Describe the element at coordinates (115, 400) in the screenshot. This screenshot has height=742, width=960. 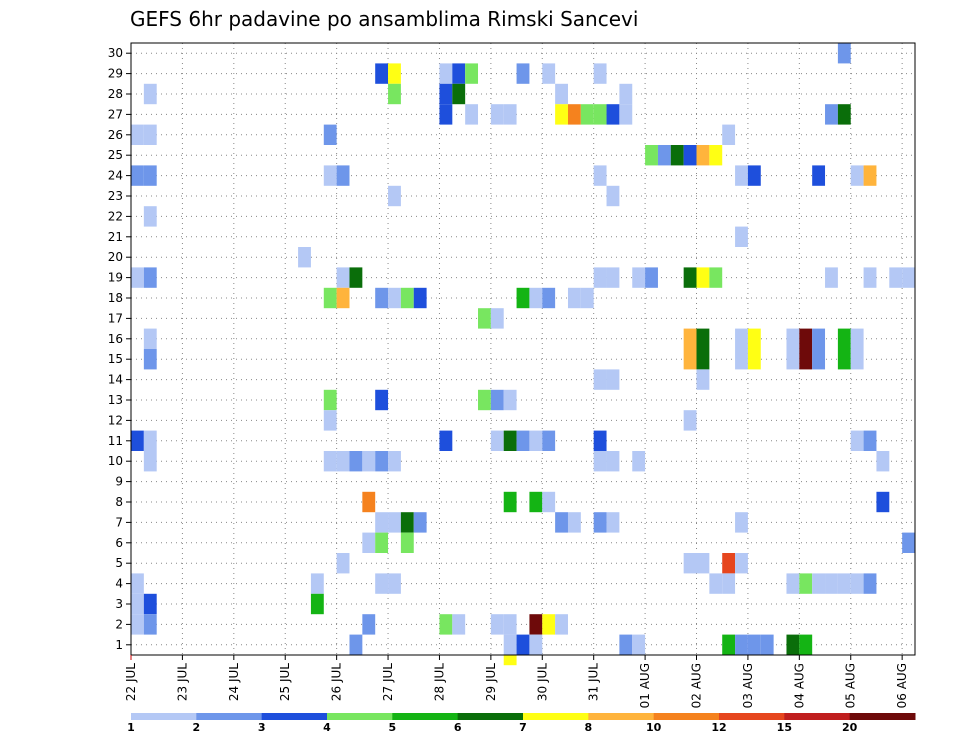
I see `y-tick-label: 13` at that location.